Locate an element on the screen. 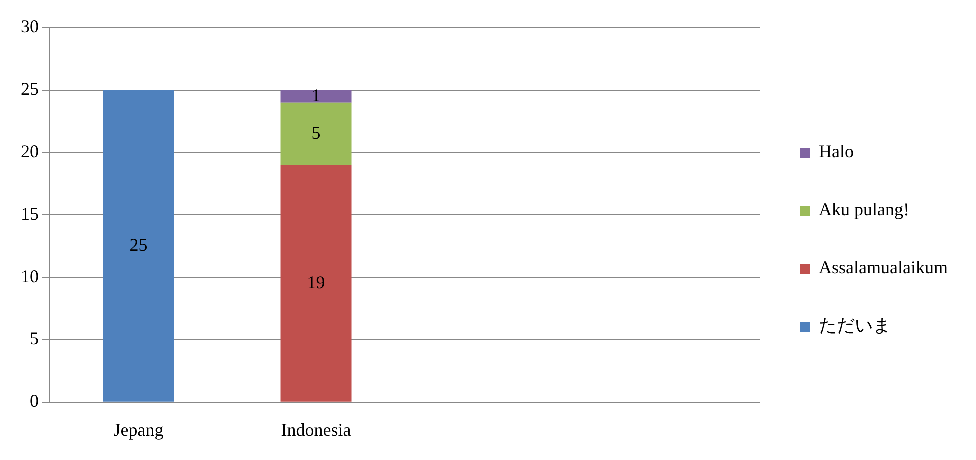 This screenshot has width=976, height=460. legend-label: Assalamualaikum is located at coordinates (883, 268).